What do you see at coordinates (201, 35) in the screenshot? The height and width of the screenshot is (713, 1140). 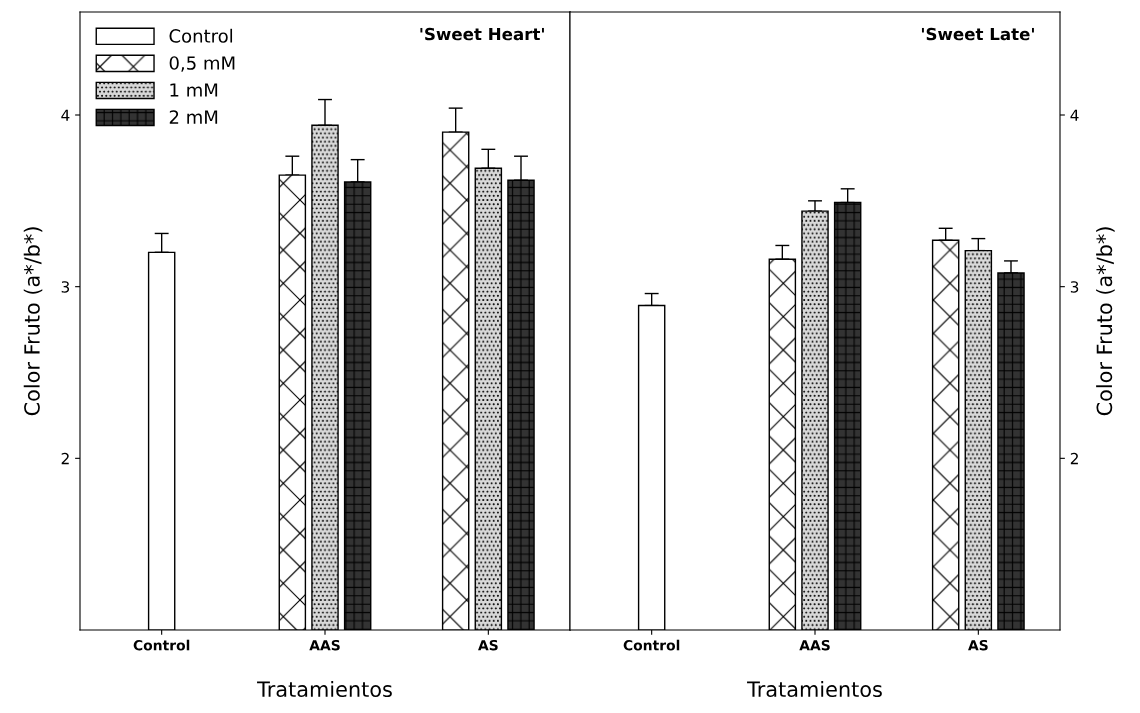 I see `legend-label: Control` at bounding box center [201, 35].